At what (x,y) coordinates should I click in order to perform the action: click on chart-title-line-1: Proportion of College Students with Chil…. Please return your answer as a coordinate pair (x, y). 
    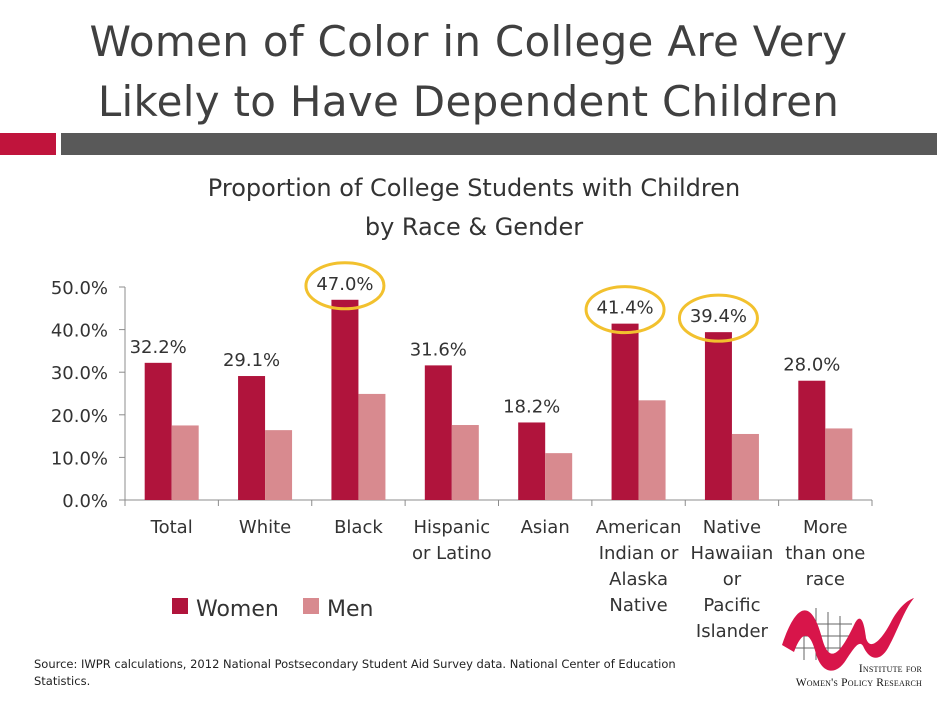
    Looking at the image, I should click on (474, 188).